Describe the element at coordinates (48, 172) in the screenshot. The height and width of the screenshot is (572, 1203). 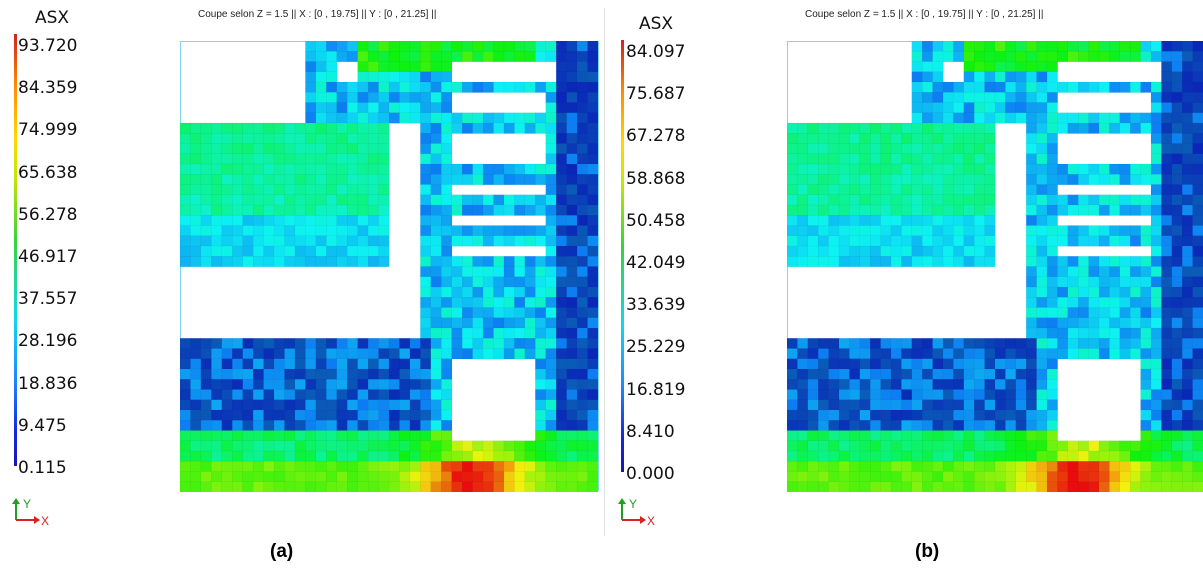
I see `legend-value: 65.638` at that location.